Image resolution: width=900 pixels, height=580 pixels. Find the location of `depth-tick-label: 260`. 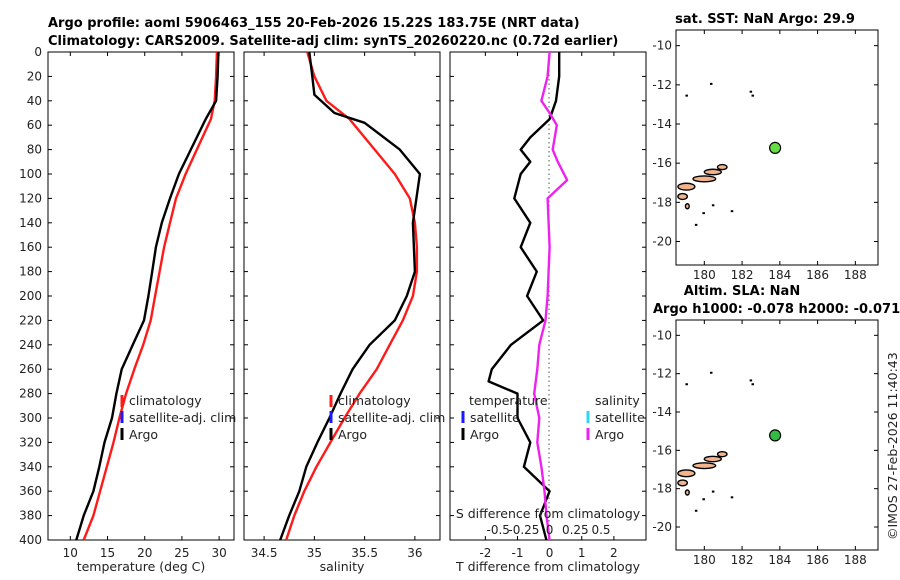

depth-tick-label: 260 is located at coordinates (30, 369).